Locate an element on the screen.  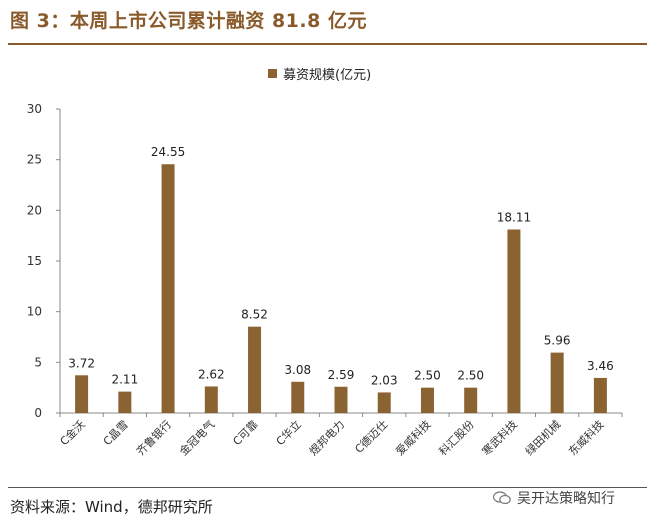
data-label: 2.59 is located at coordinates (341, 375).